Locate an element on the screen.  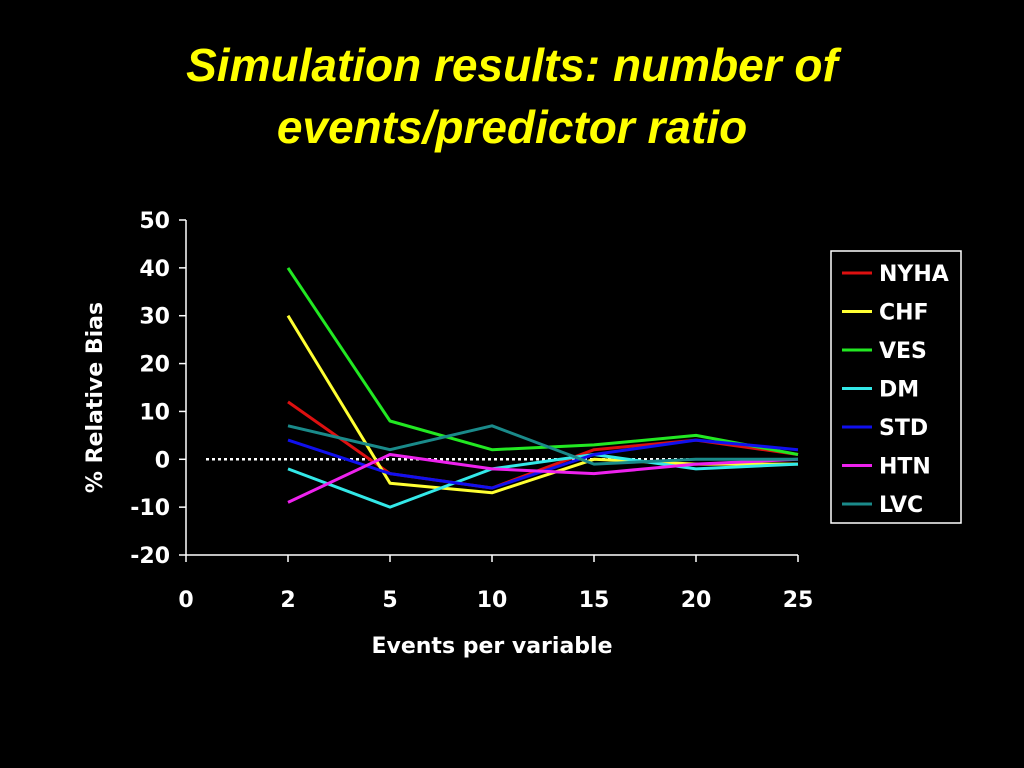
slide-title-line-2: events/predictor ratio is located at coordinates (512, 127).